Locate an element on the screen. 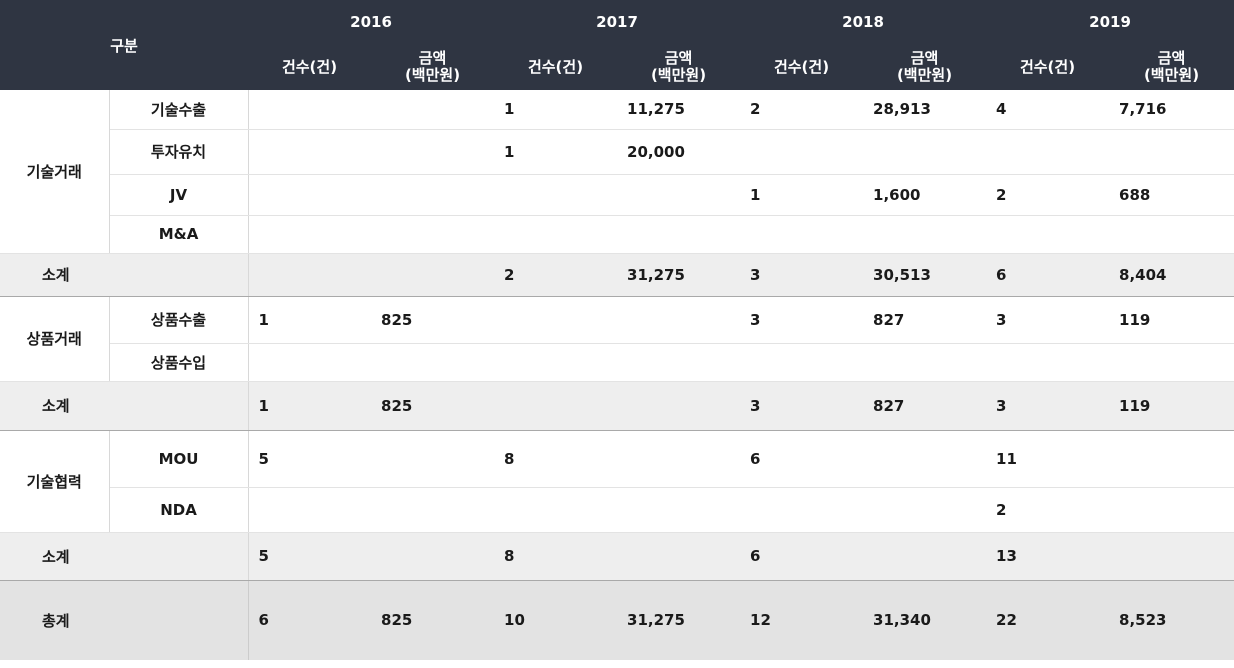  amount-cell: 11,275 is located at coordinates (679, 110).